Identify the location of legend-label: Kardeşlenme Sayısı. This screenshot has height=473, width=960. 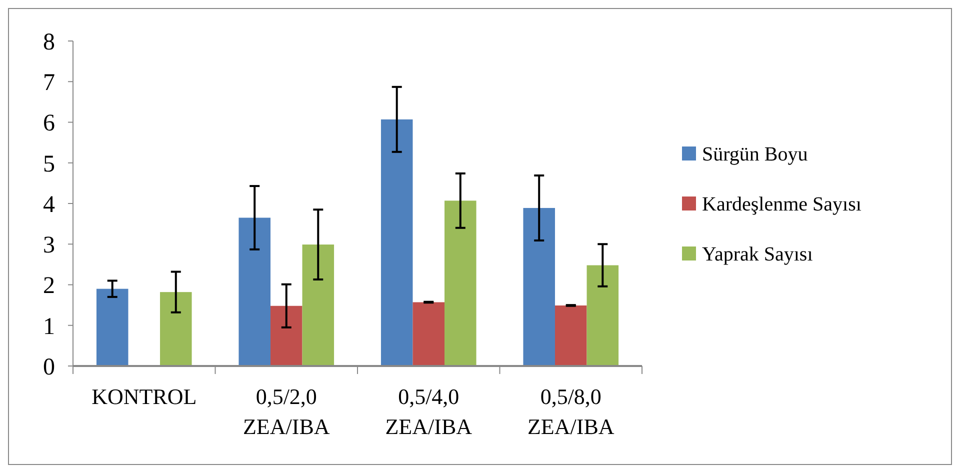
(782, 205).